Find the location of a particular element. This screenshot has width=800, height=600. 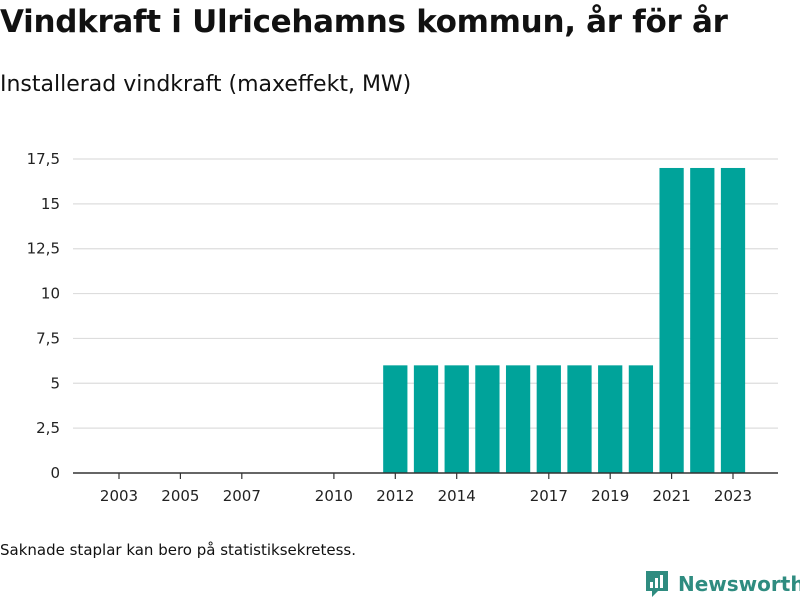

x-tick-label: 2003 is located at coordinates (119, 496).